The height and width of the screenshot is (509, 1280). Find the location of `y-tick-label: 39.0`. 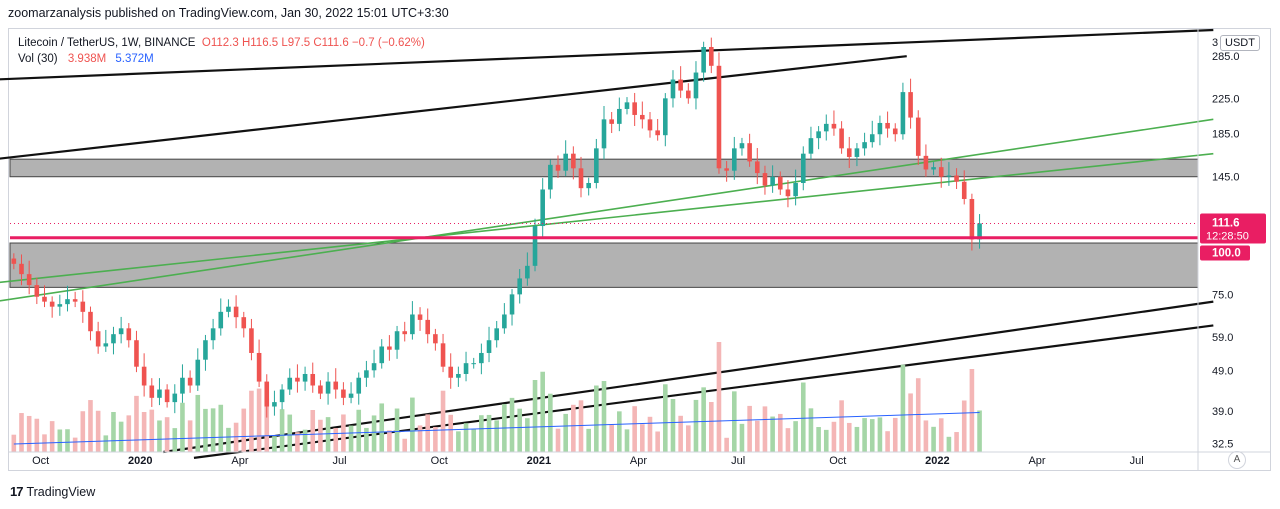

y-tick-label: 39.0 is located at coordinates (1222, 412).